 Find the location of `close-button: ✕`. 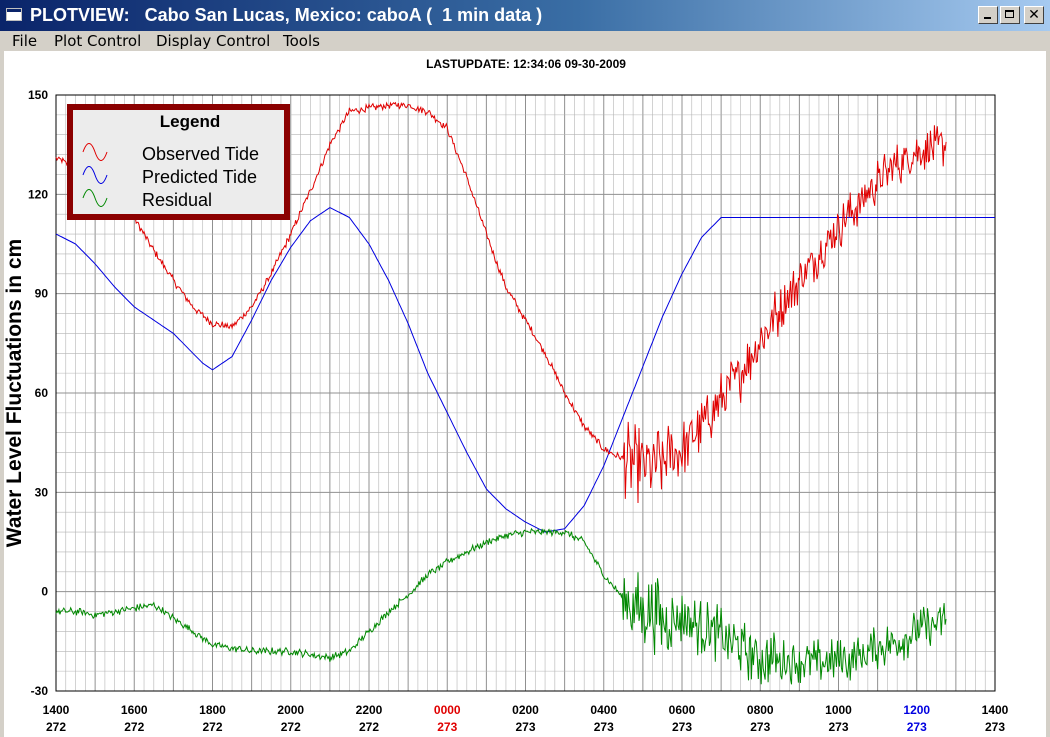

close-button: ✕ is located at coordinates (1034, 15).